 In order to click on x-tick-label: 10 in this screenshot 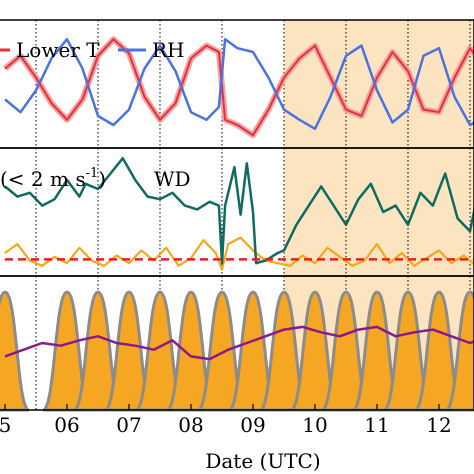, I will do `click(314, 425)`.